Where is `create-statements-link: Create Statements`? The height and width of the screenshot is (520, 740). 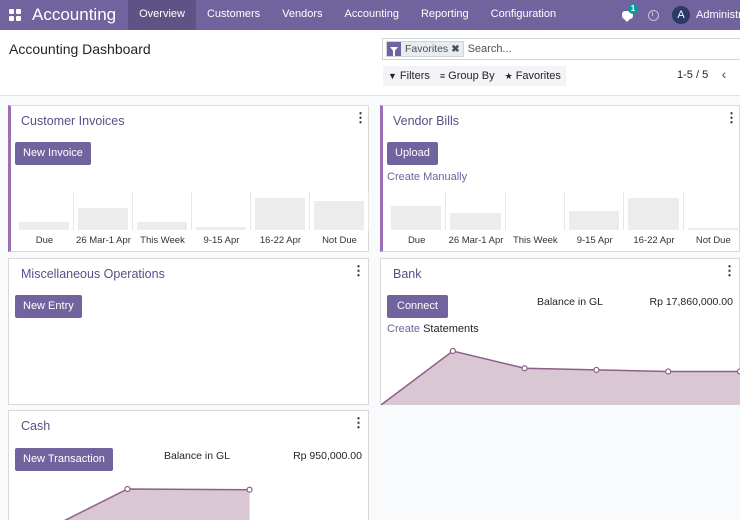 create-statements-link: Create Statements is located at coordinates (433, 329).